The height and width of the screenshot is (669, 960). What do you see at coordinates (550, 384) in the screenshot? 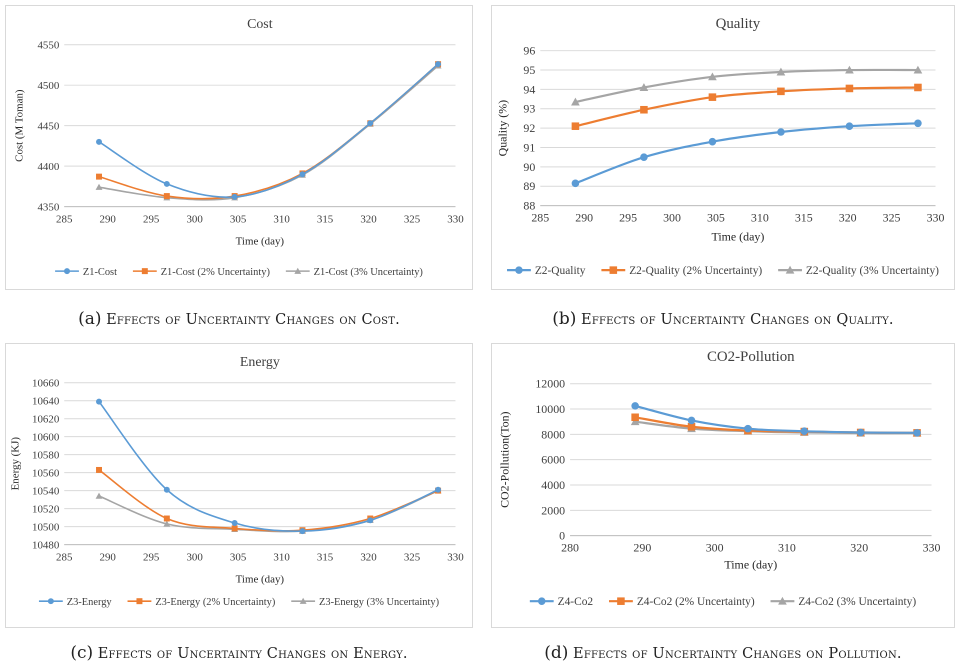
I see `y-tick-label: 12000` at bounding box center [550, 384].